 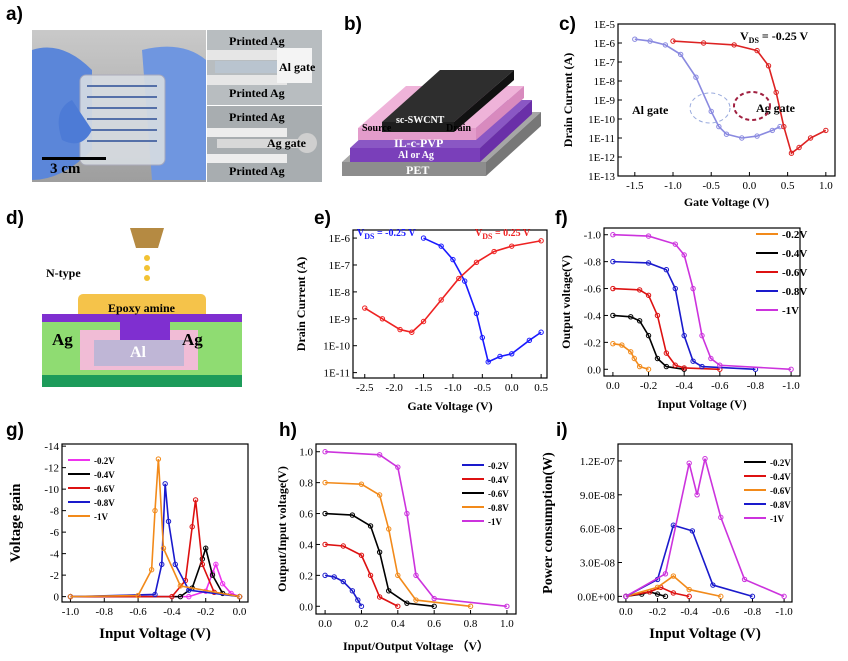 I want to click on y-tick-label: 1E-12, so click(x=601, y=158).